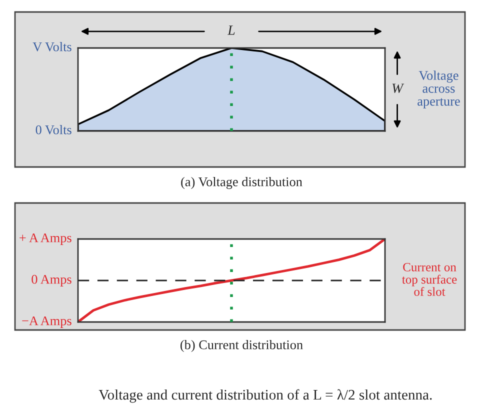 The image size is (483, 407). What do you see at coordinates (398, 89) in the screenshot?
I see `text: W` at bounding box center [398, 89].